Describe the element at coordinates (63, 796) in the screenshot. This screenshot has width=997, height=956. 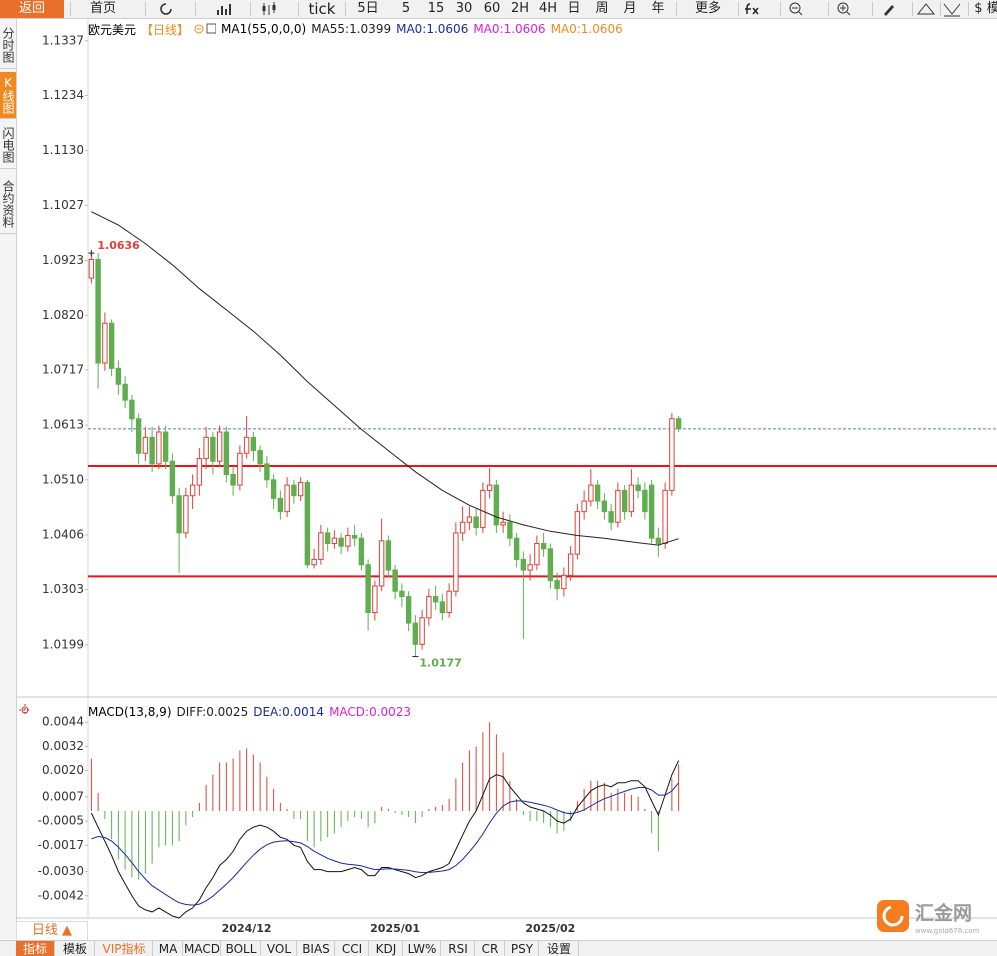
I see `y-tick-label: 0.0007` at that location.